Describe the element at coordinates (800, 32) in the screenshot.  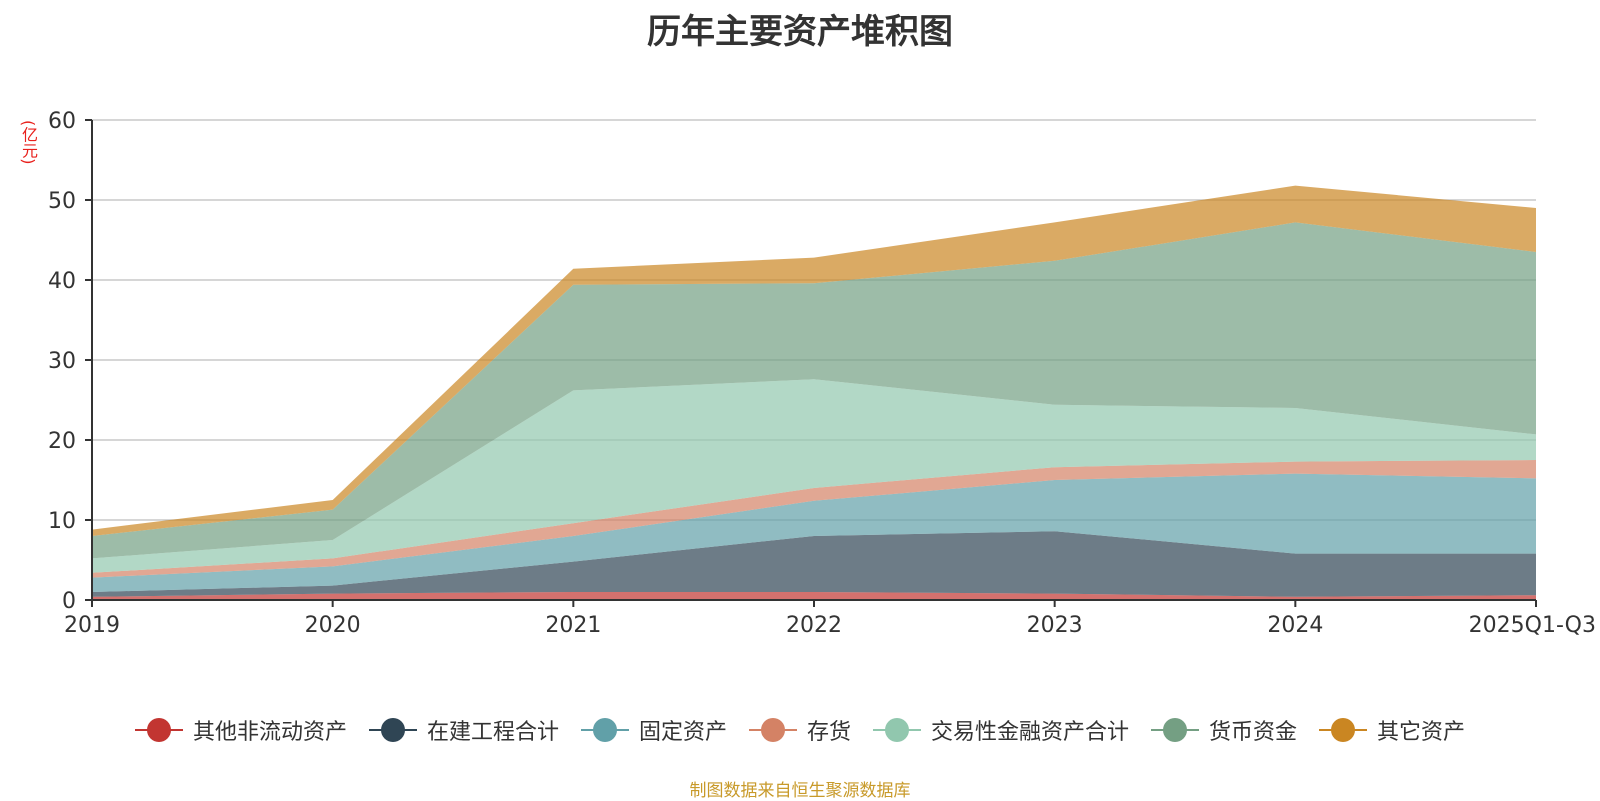
I see `chart-title: 历年主要资产堆积图` at that location.